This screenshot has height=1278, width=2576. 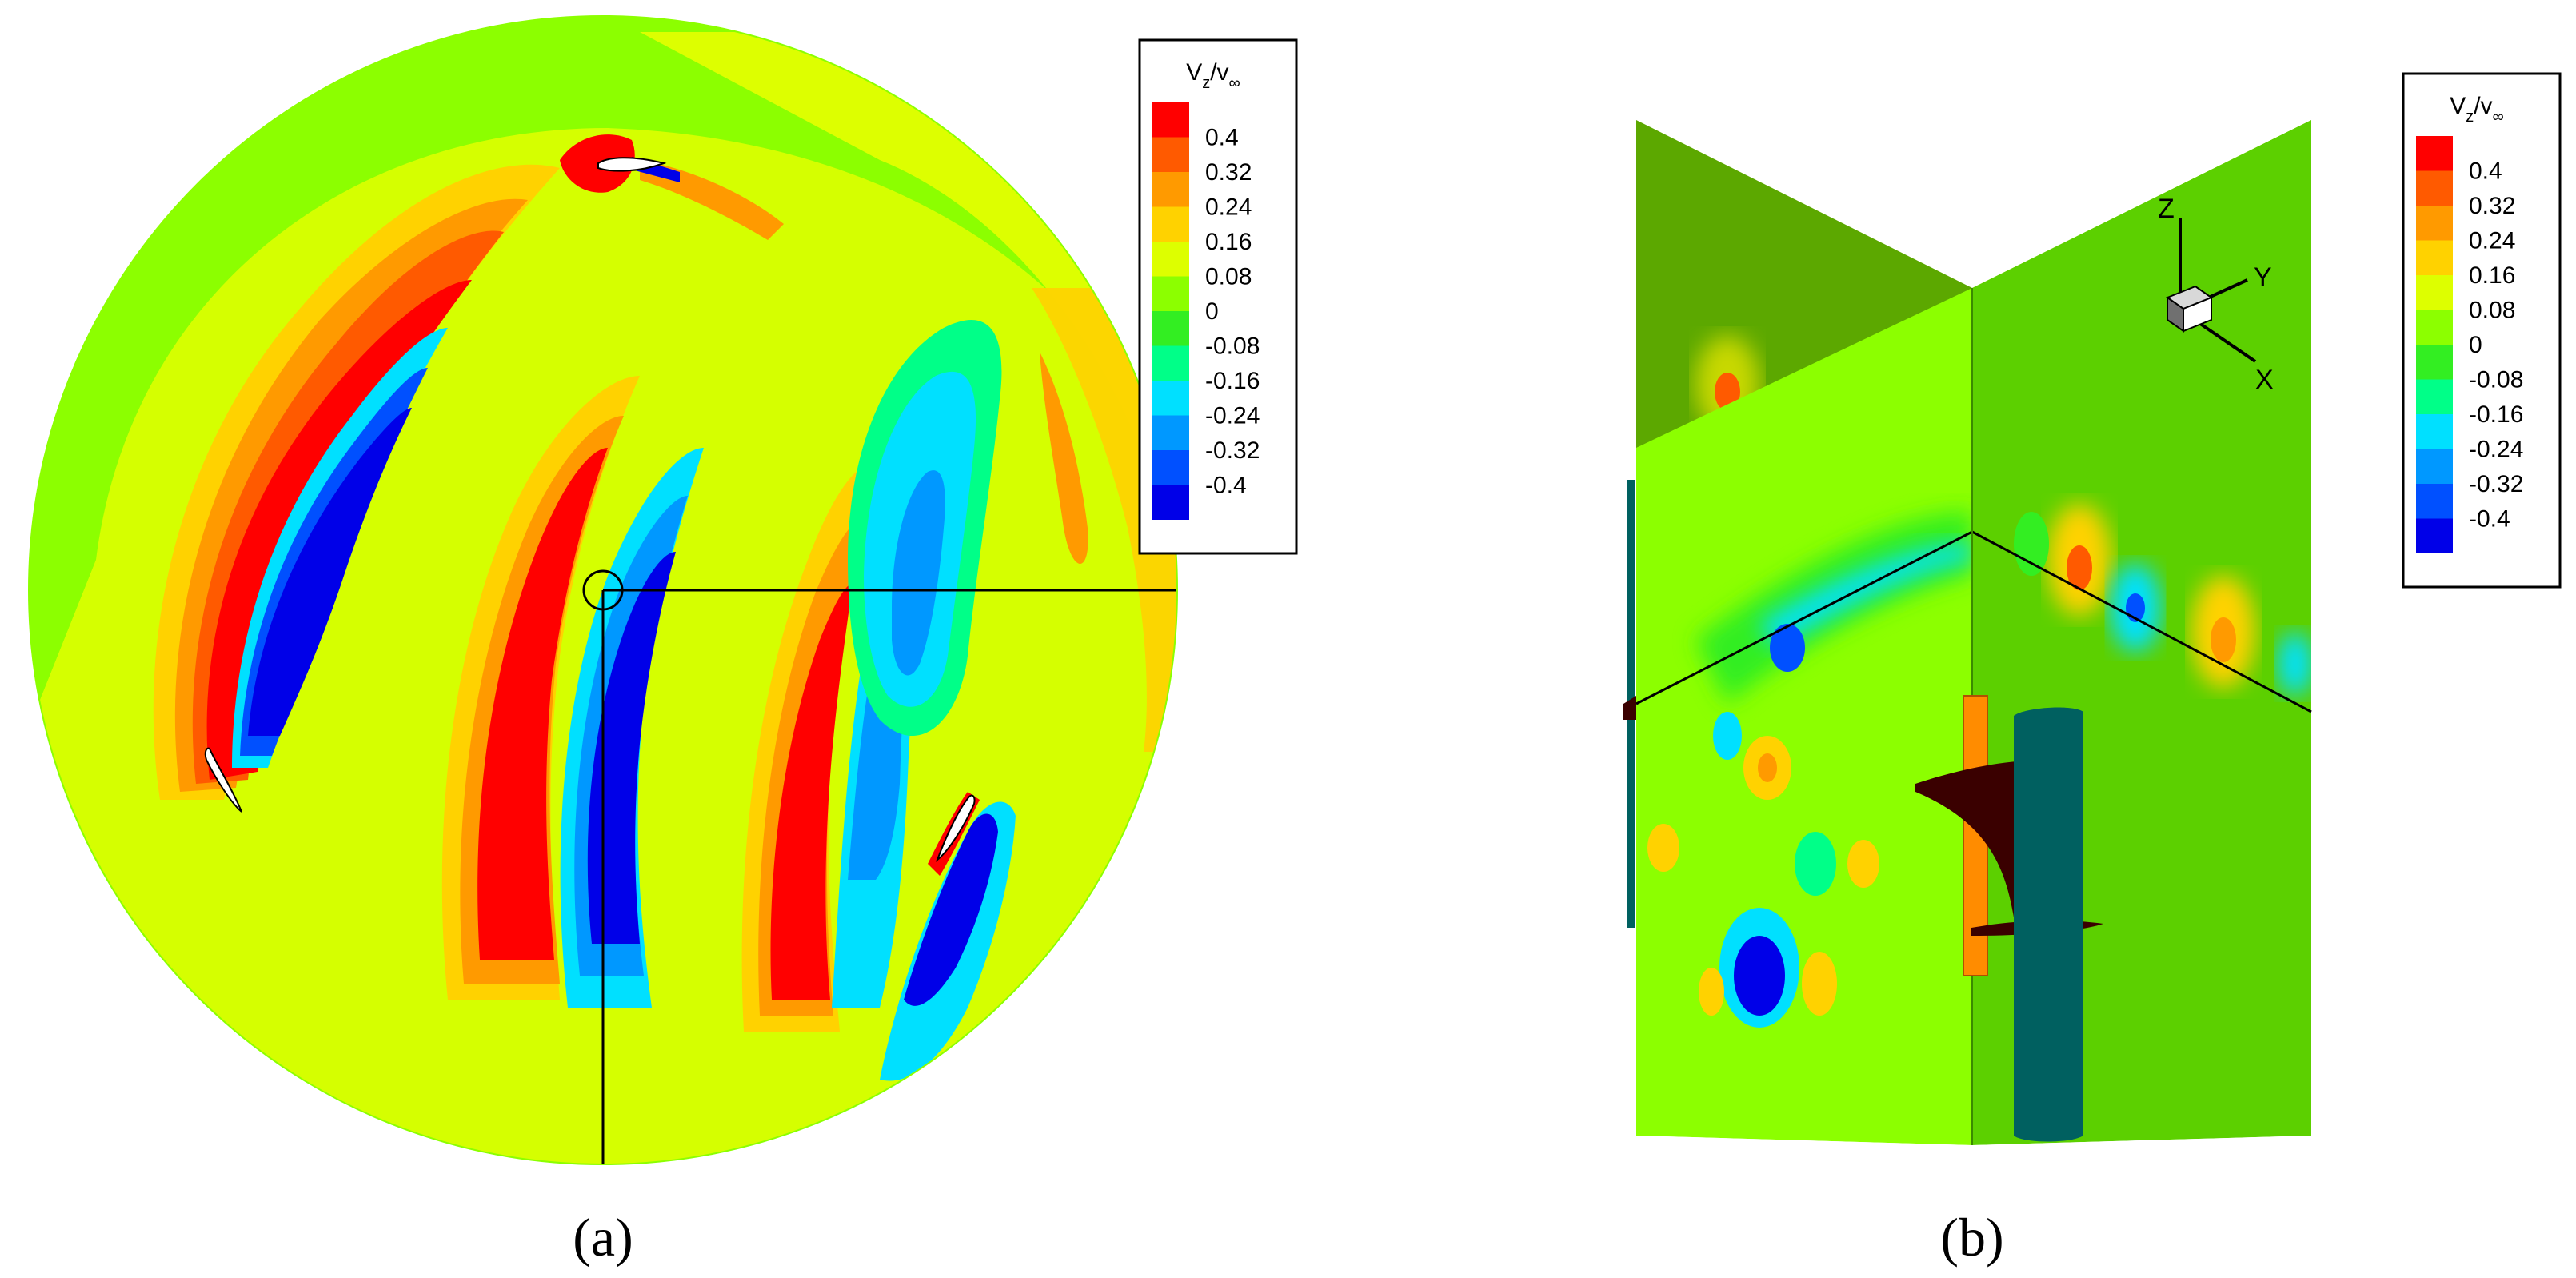 I want to click on legend-a-title: Vz/v∞, so click(x=1213, y=75).